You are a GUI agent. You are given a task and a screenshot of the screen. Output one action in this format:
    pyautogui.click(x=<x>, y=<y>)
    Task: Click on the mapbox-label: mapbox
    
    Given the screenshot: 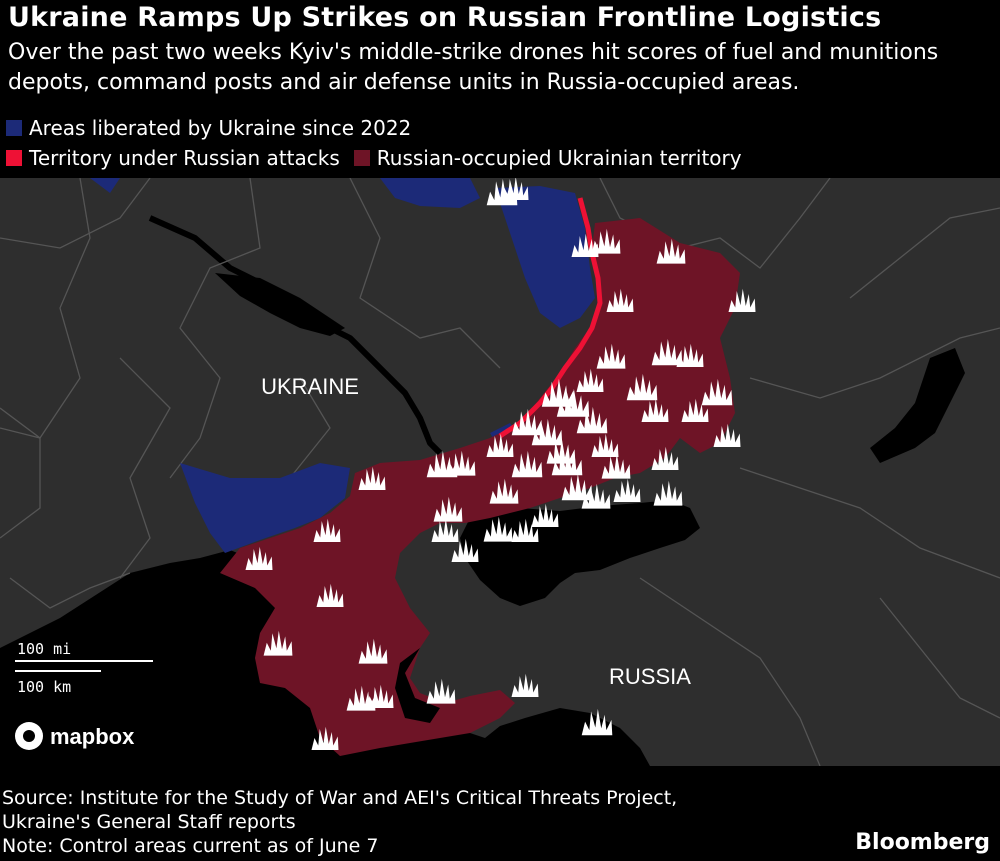 What is the action you would take?
    pyautogui.click(x=92, y=736)
    